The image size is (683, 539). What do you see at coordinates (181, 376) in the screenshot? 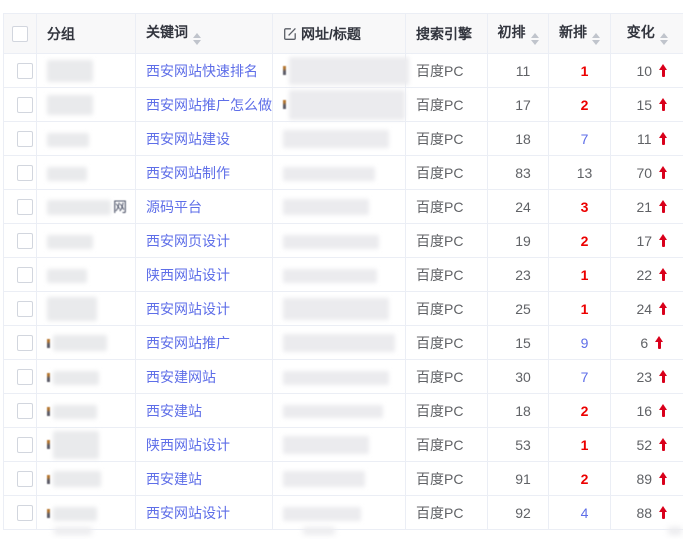
I see `keyword-link: 西安建网站` at bounding box center [181, 376].